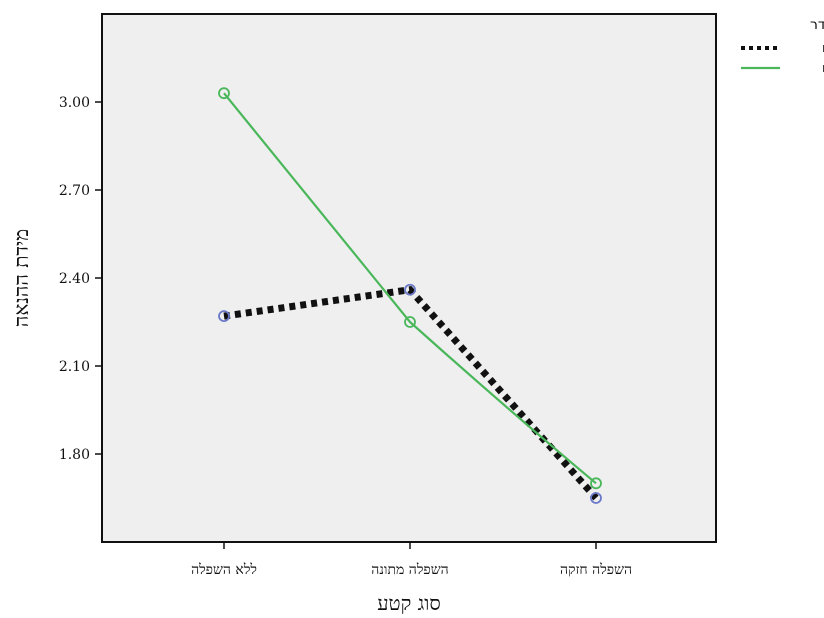  I want to click on legend: מגדר גברים נשים, so click(782, 46).